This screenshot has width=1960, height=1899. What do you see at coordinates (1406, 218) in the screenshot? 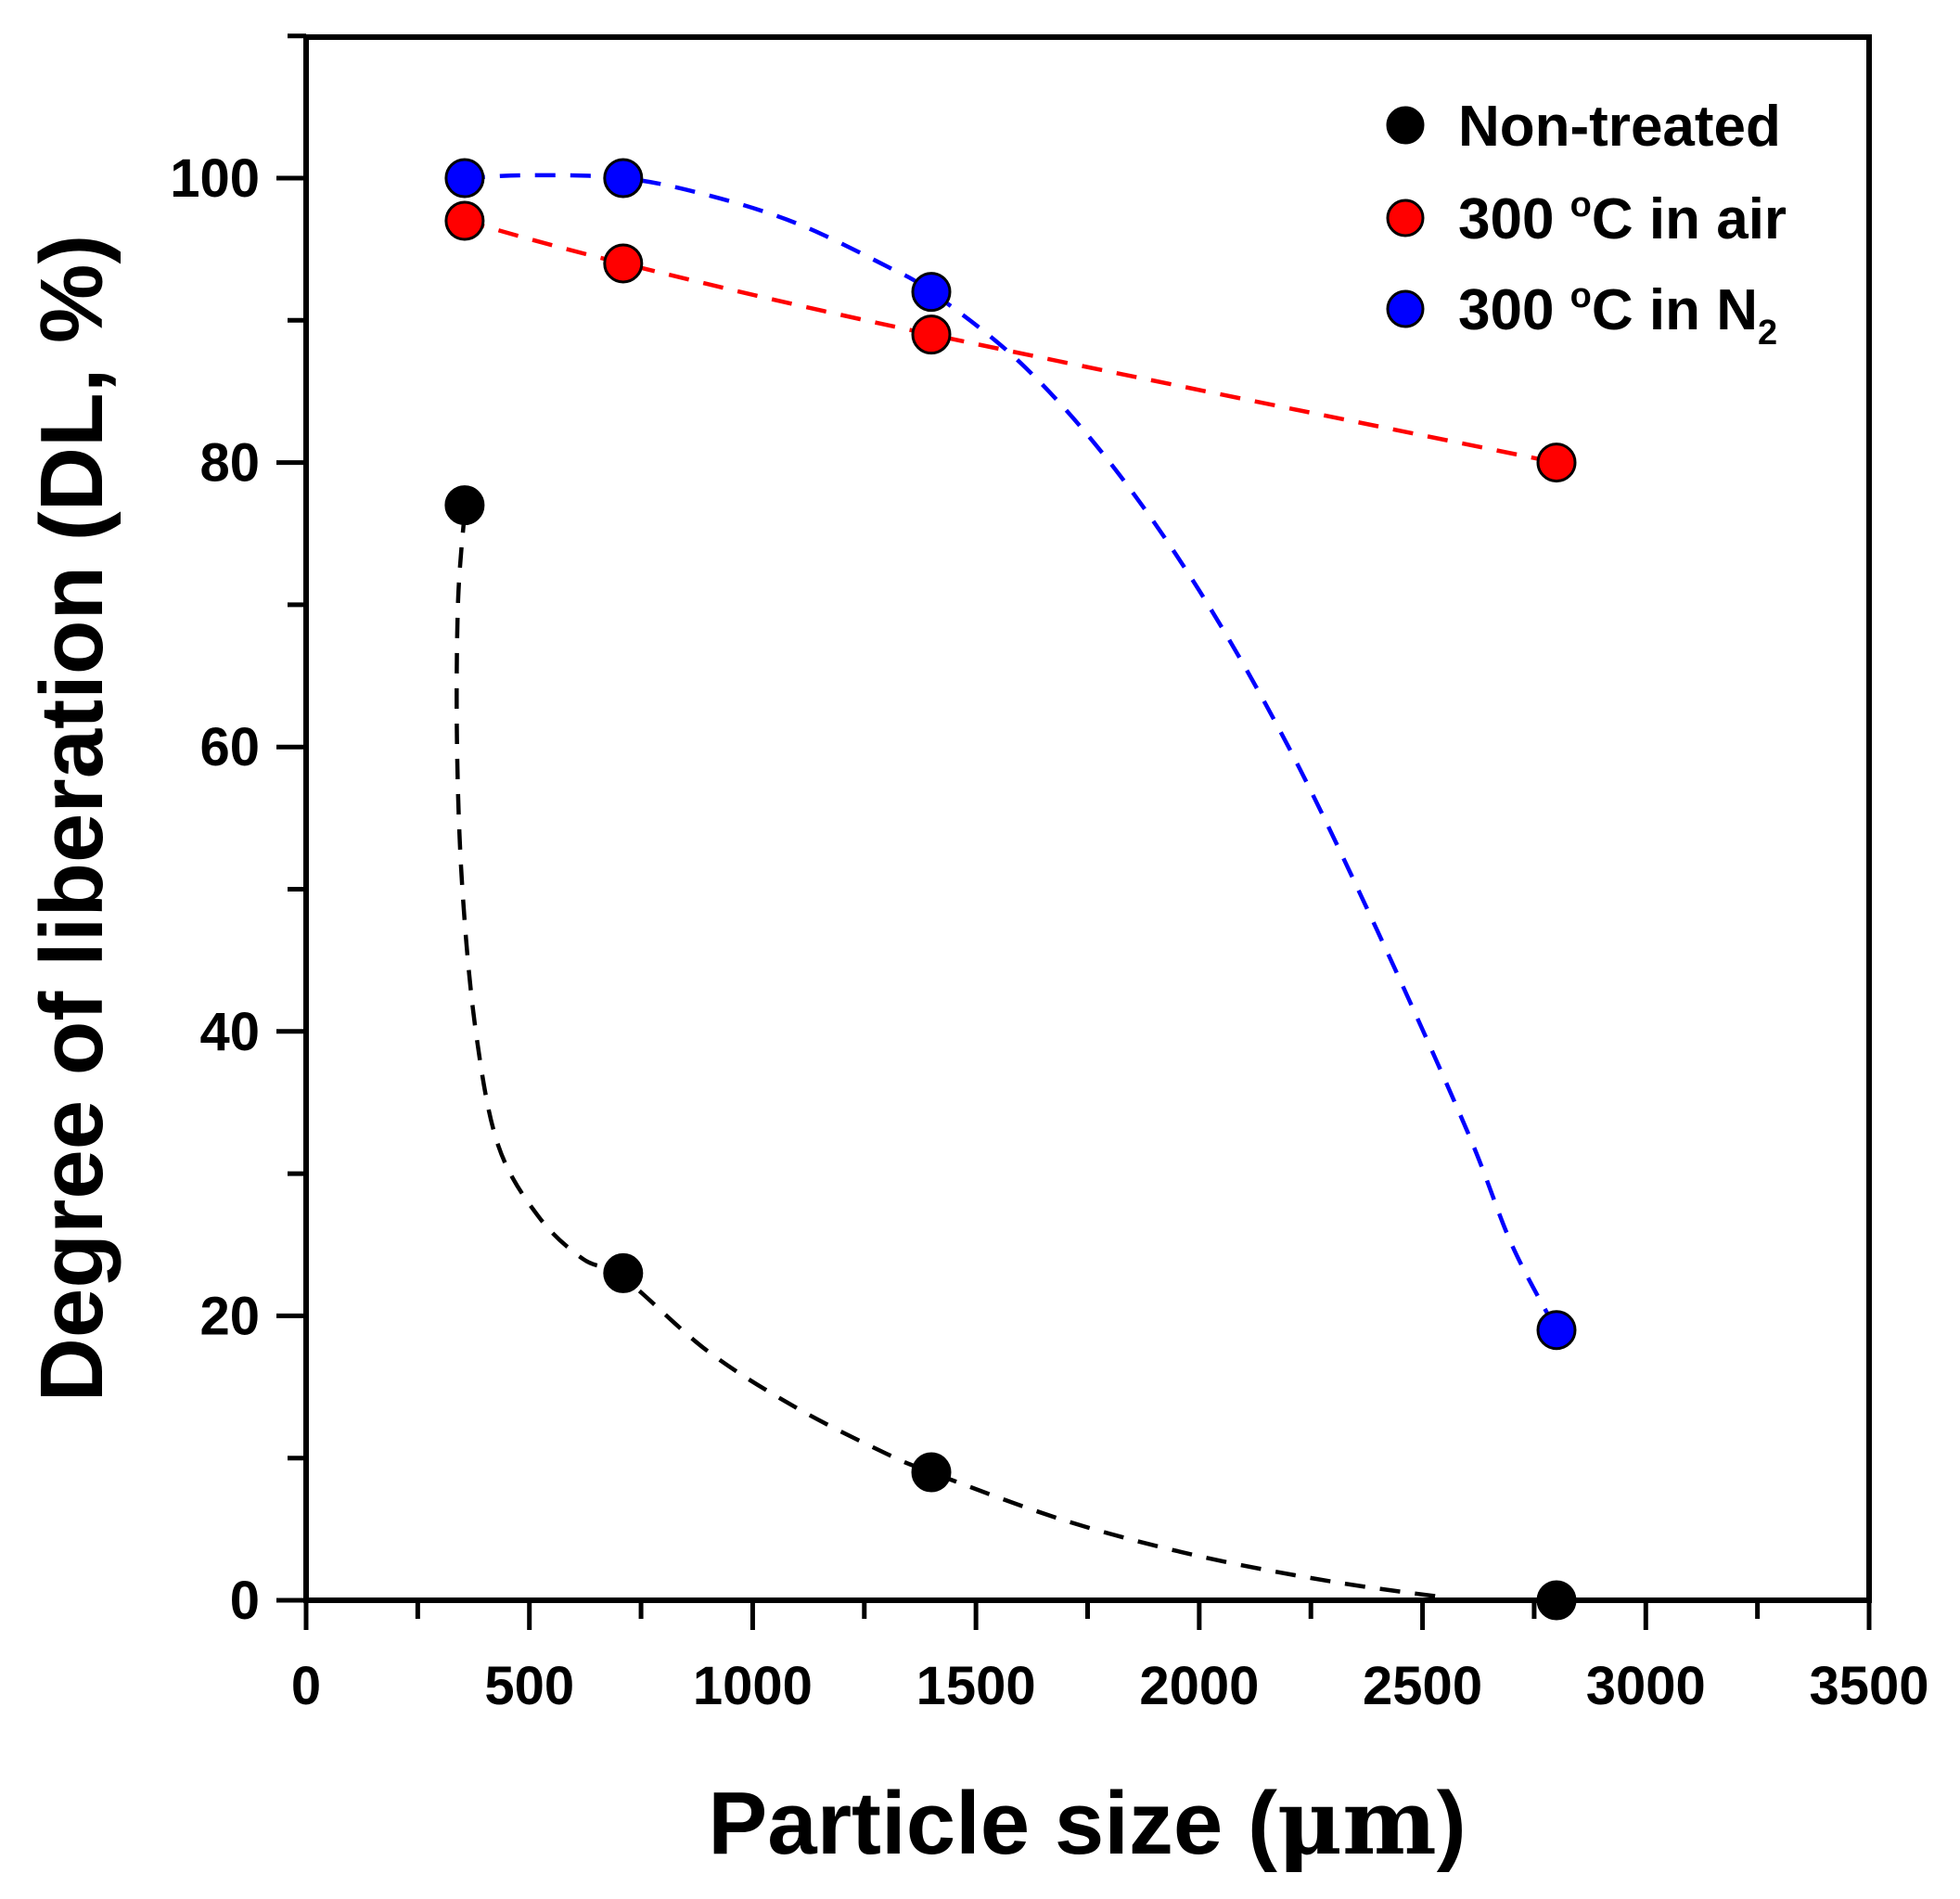
I see `legend-marker-air` at bounding box center [1406, 218].